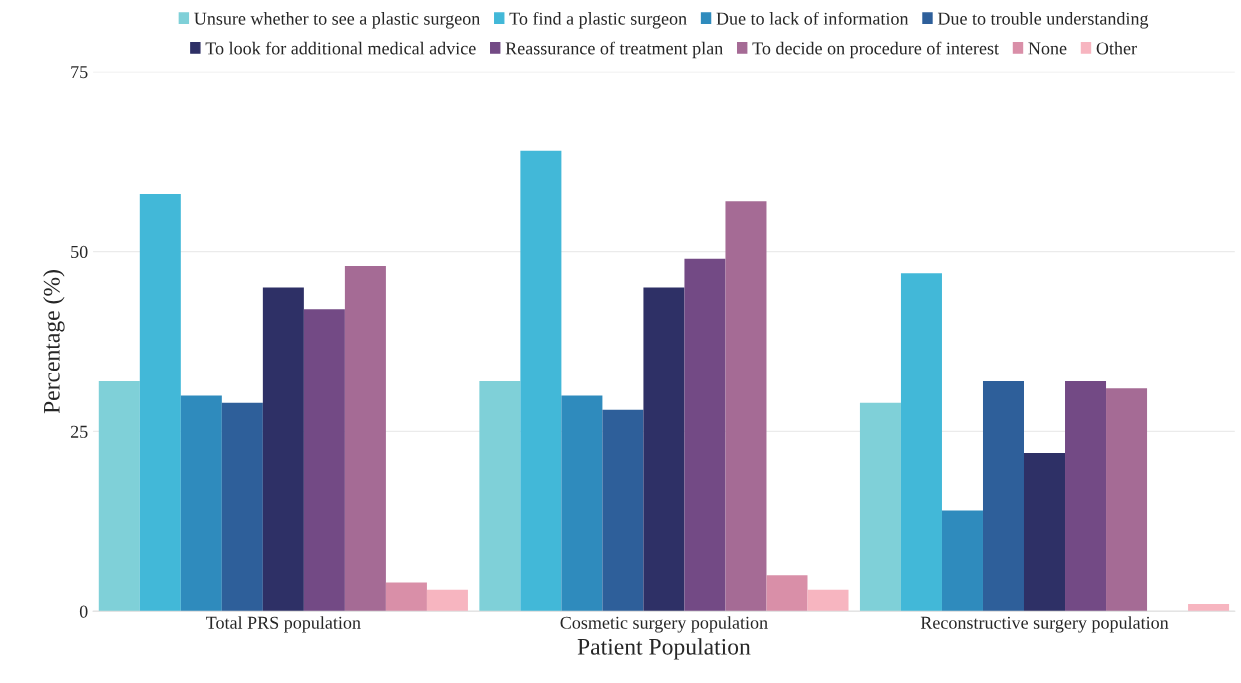  I want to click on x-tick-label: Cosmetic surgery population, so click(664, 624).